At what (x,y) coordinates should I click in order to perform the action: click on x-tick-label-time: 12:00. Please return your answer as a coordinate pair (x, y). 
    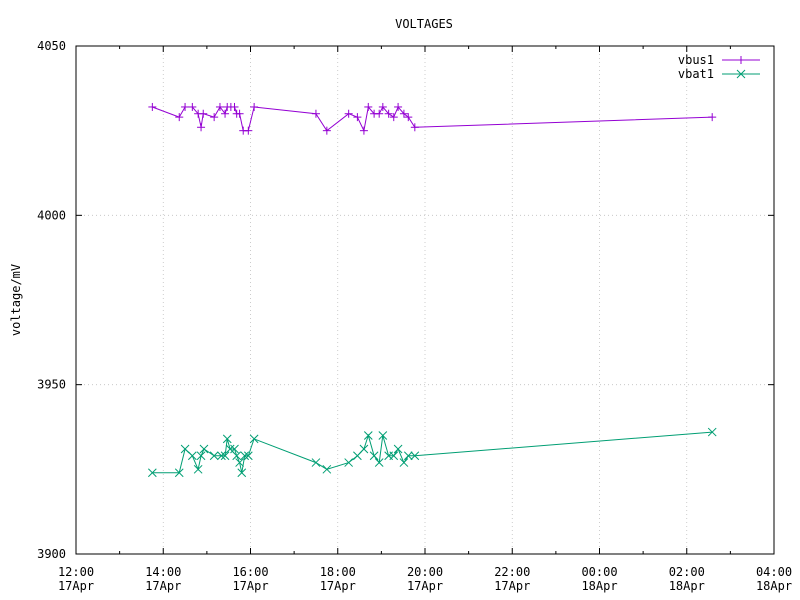
    Looking at the image, I should click on (76, 572).